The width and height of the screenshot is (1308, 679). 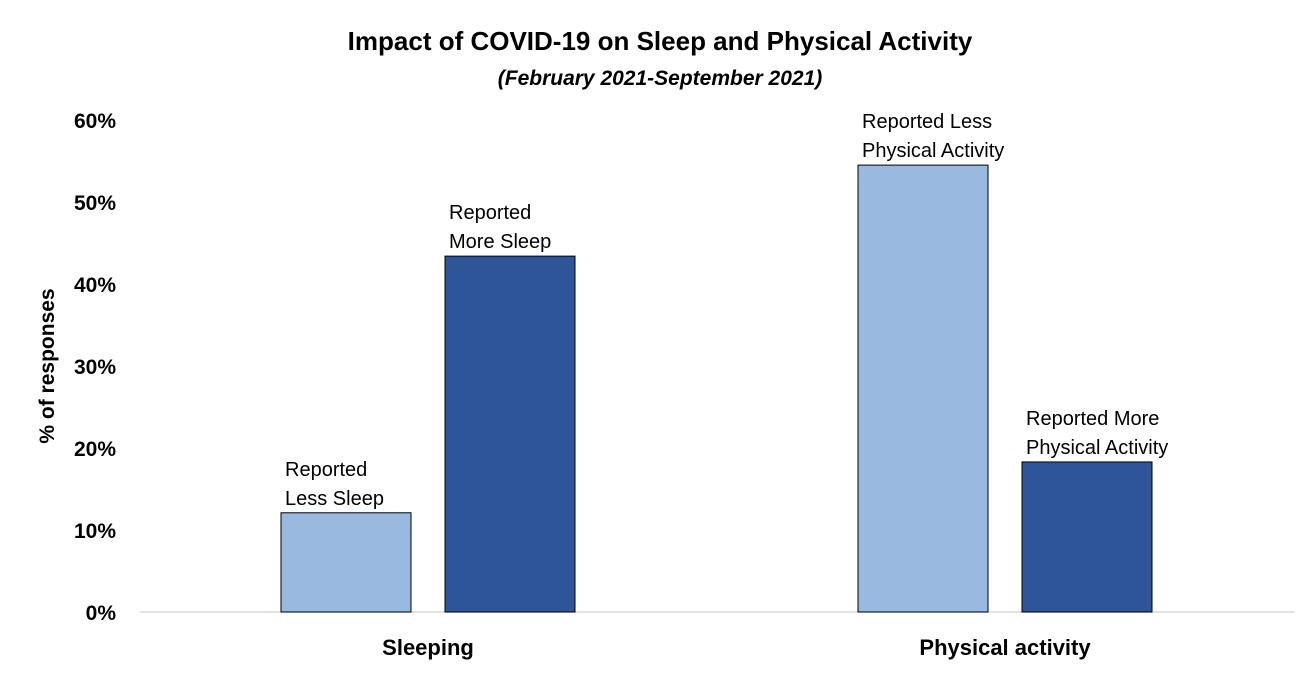 What do you see at coordinates (95, 449) in the screenshot?
I see `y-tick-label: 20%` at bounding box center [95, 449].